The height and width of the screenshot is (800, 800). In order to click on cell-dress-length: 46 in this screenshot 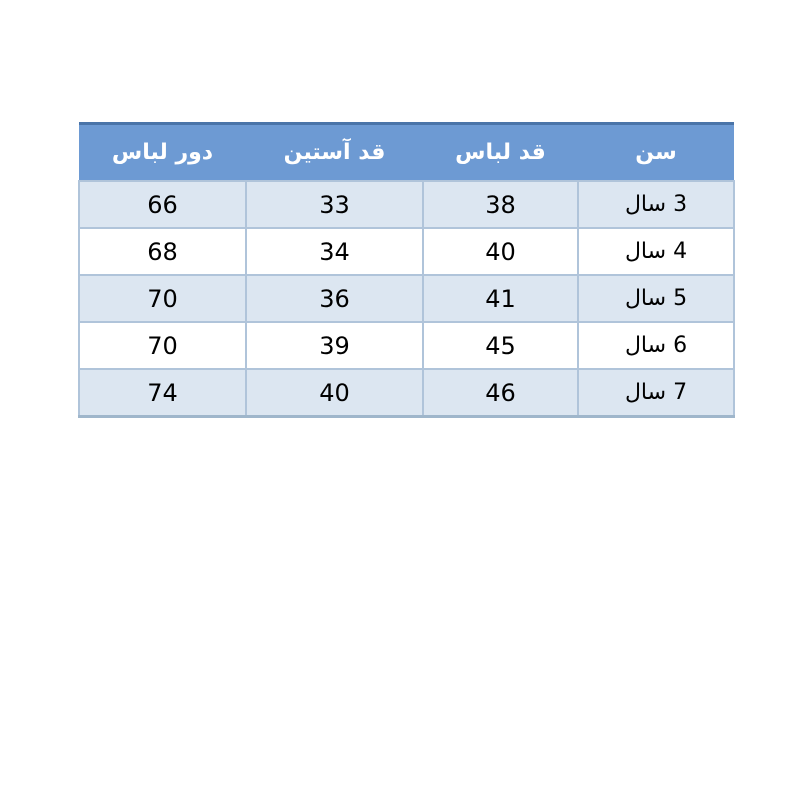, I will do `click(500, 393)`.